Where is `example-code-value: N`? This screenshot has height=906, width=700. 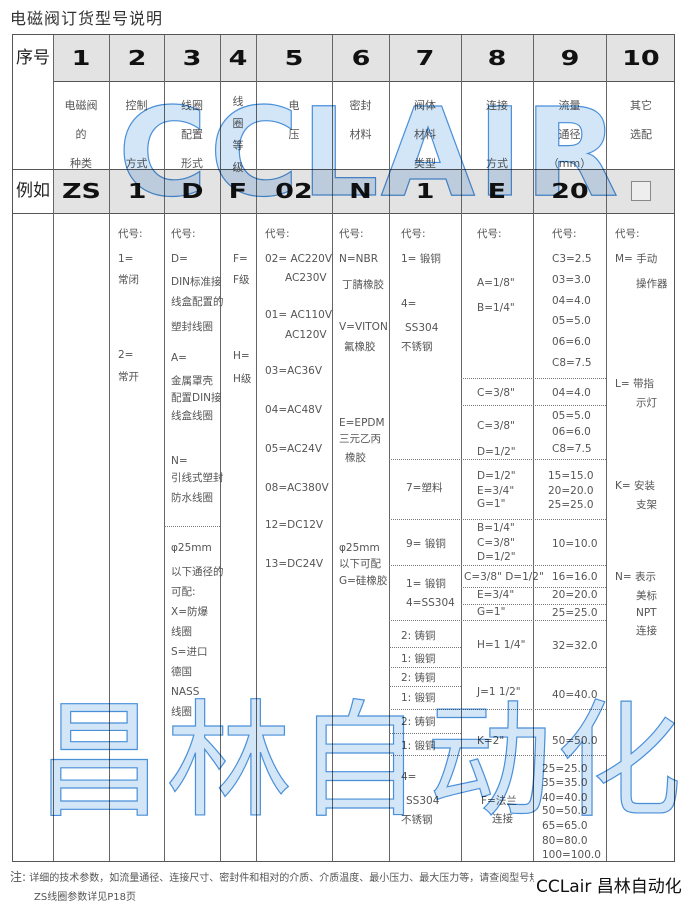 example-code-value: N is located at coordinates (360, 191).